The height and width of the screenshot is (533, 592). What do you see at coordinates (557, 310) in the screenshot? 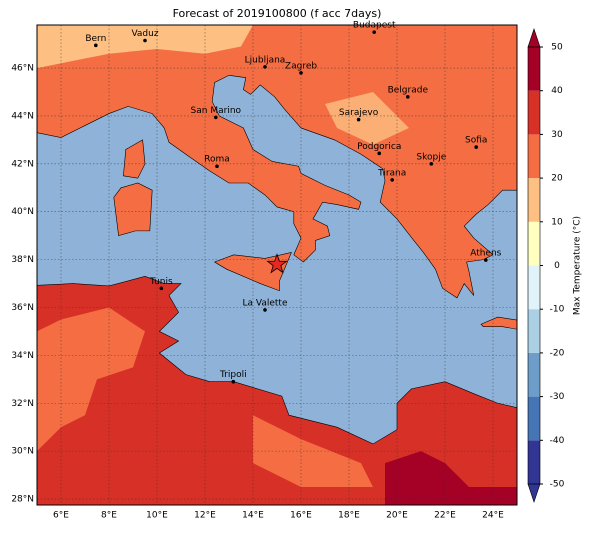
I see `colorbar-tick-label: -10` at bounding box center [557, 310].